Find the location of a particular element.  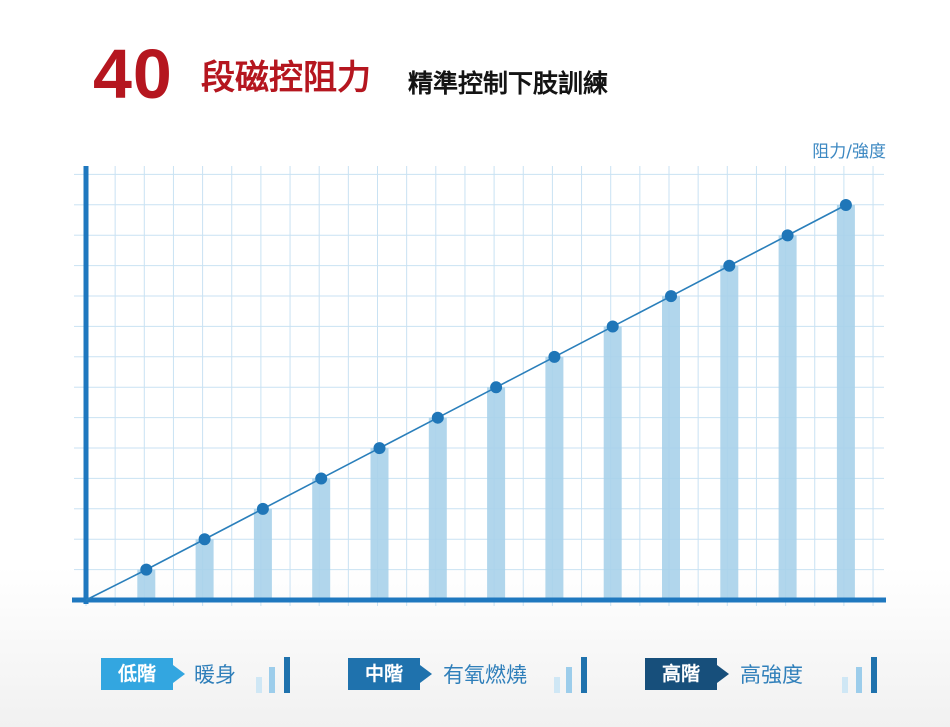

legend-mid-text: 有氧燃燒 is located at coordinates (485, 675).